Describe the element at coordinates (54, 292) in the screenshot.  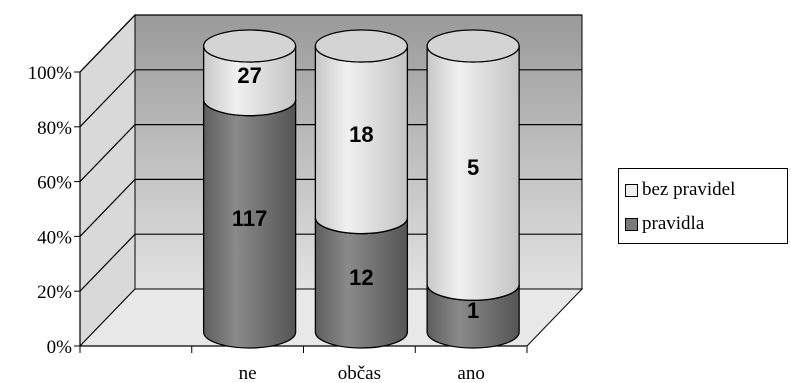
I see `y-tick-label: 20%` at that location.